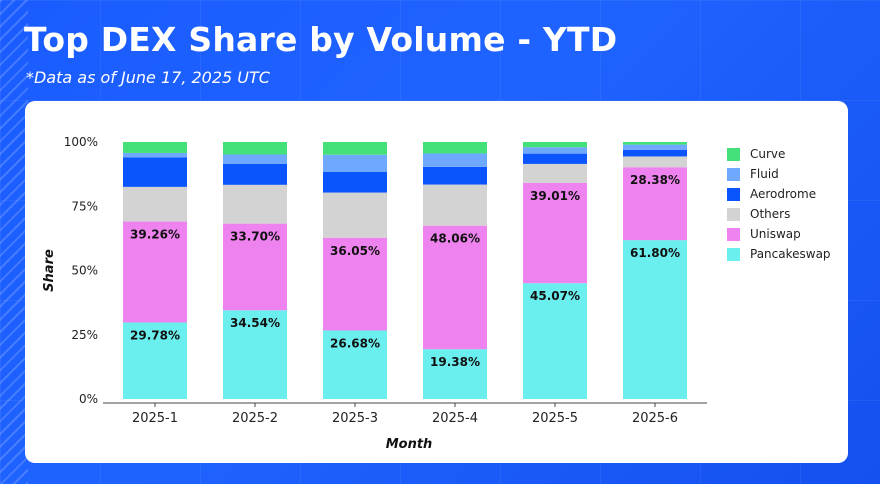 Image resolution: width=880 pixels, height=484 pixels. I want to click on data-label: 39.26%, so click(155, 235).